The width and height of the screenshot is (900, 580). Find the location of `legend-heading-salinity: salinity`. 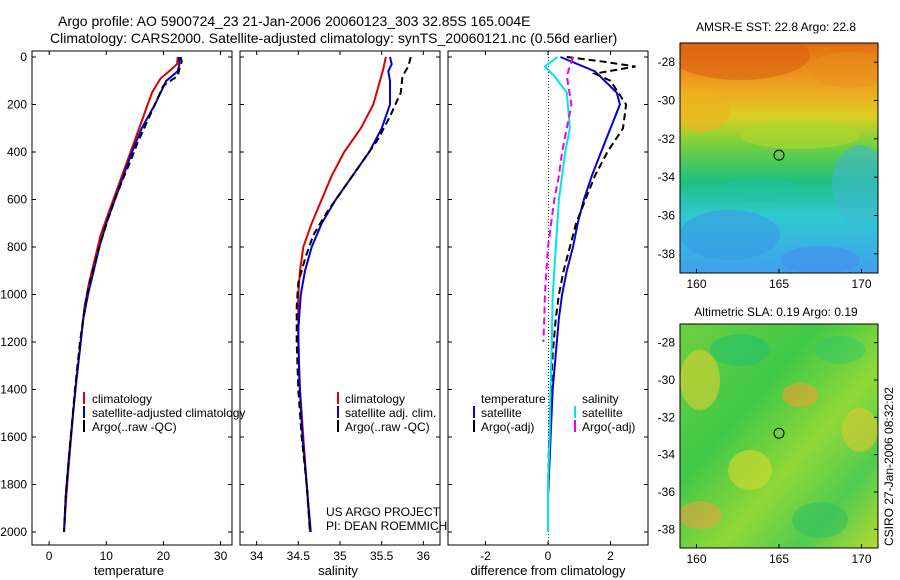

legend-heading-salinity: salinity is located at coordinates (600, 399).